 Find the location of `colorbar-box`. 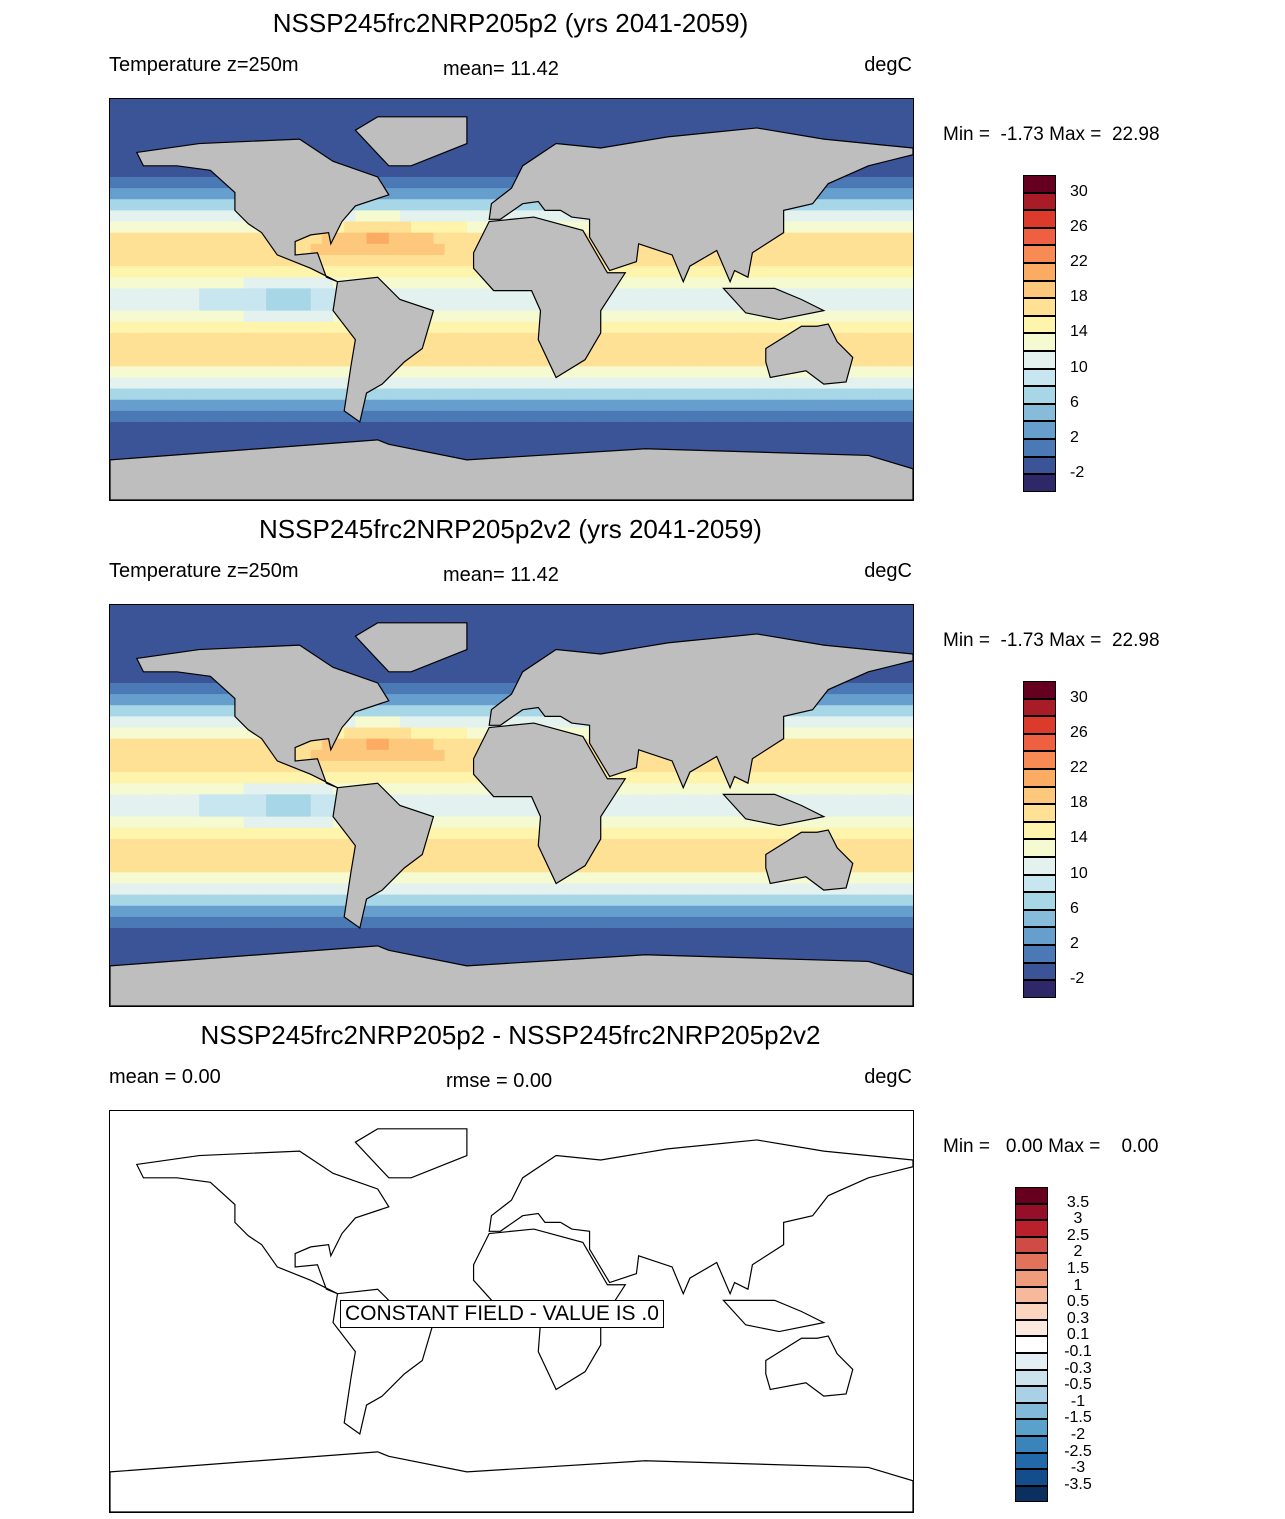

colorbar-box is located at coordinates (1039, 342).